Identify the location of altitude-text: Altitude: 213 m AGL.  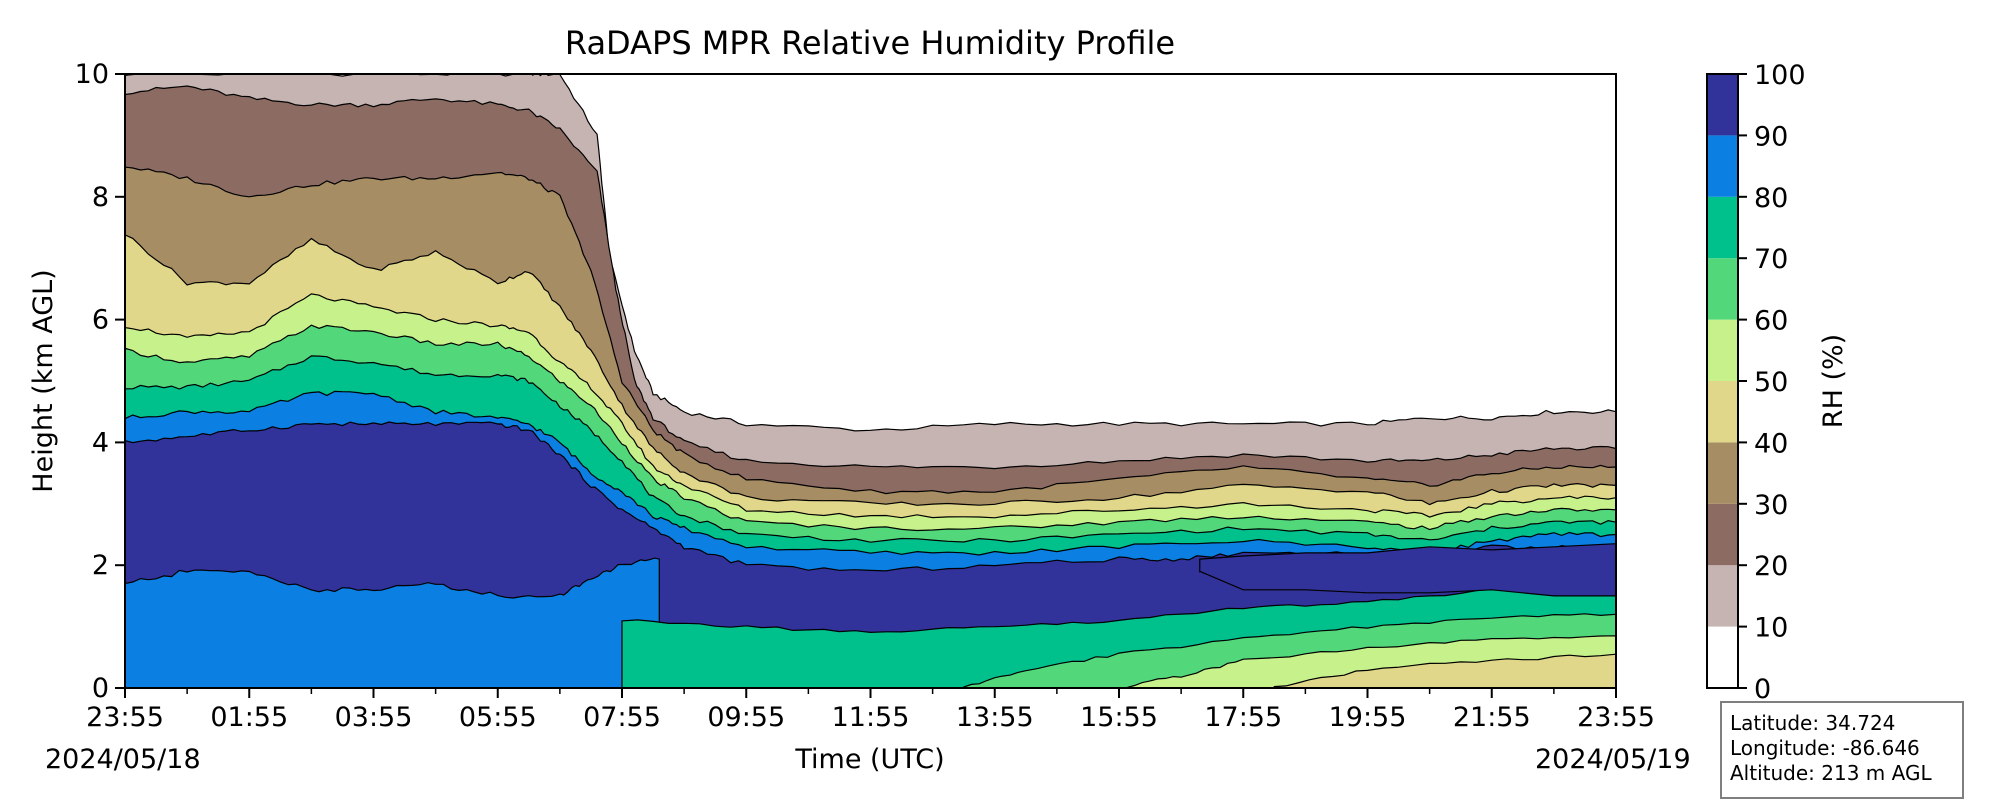
(1831, 773).